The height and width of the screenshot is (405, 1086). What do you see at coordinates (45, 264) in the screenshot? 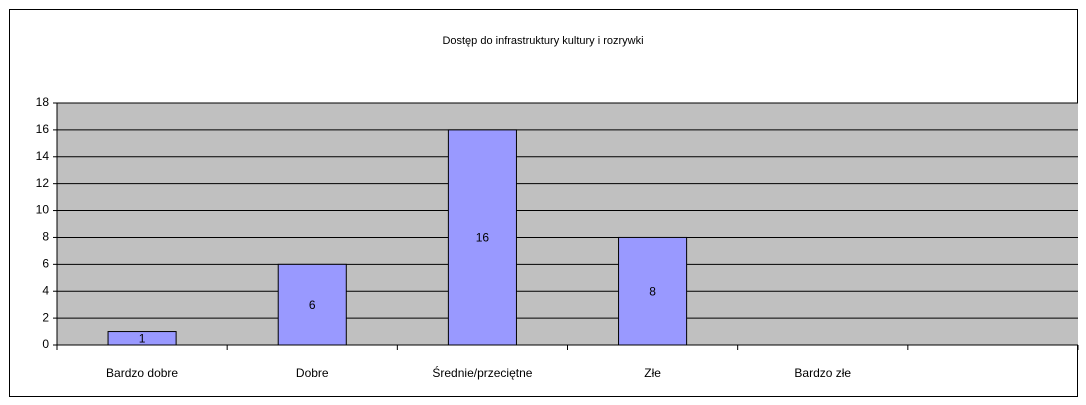
I see `y-tick-label: 6` at bounding box center [45, 264].